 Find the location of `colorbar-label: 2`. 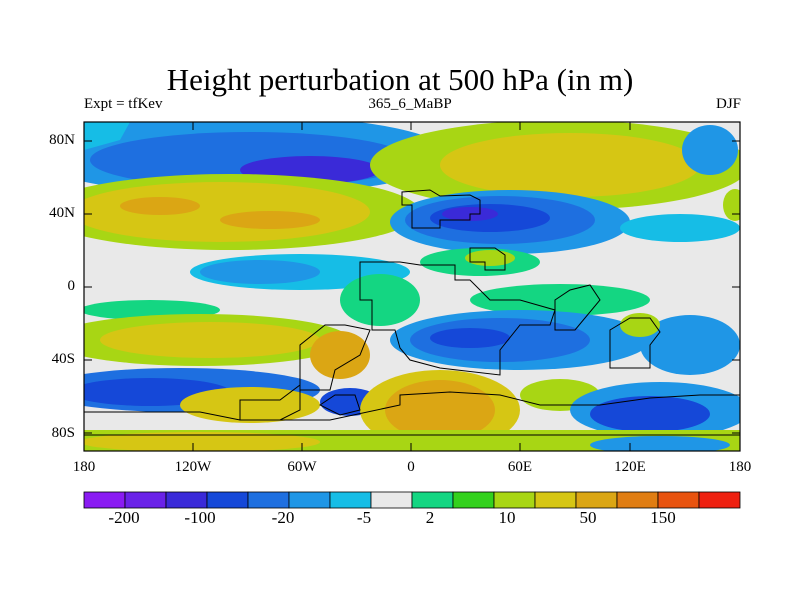

colorbar-label: 2 is located at coordinates (430, 517).